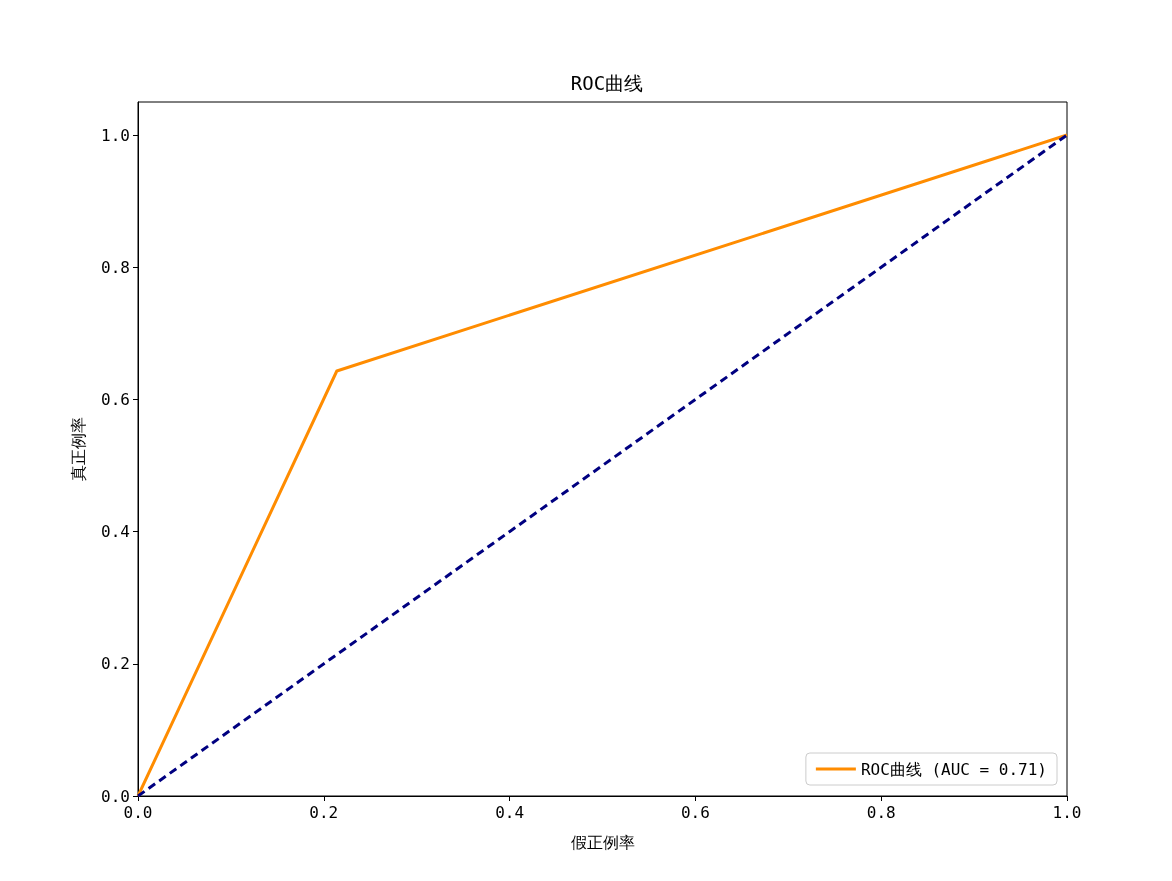 This screenshot has height=881, width=1172. I want to click on x-tick-label: 0.8, so click(881, 812).